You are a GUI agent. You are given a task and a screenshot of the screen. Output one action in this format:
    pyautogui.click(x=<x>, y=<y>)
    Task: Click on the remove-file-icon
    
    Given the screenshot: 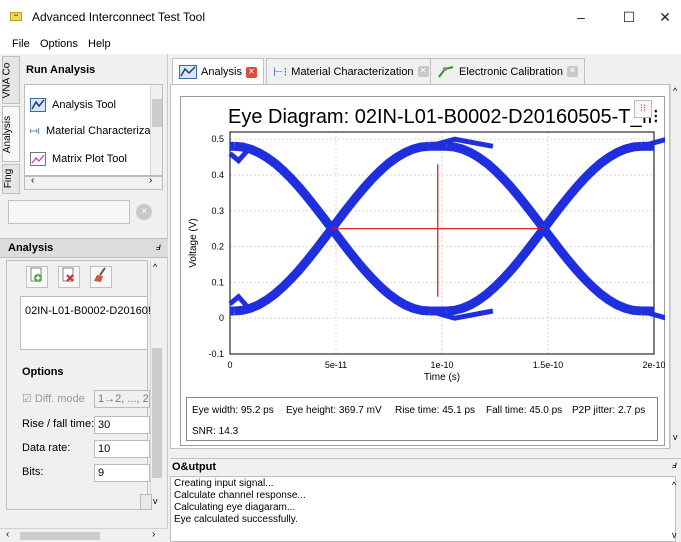 What is the action you would take?
    pyautogui.click(x=68, y=274)
    